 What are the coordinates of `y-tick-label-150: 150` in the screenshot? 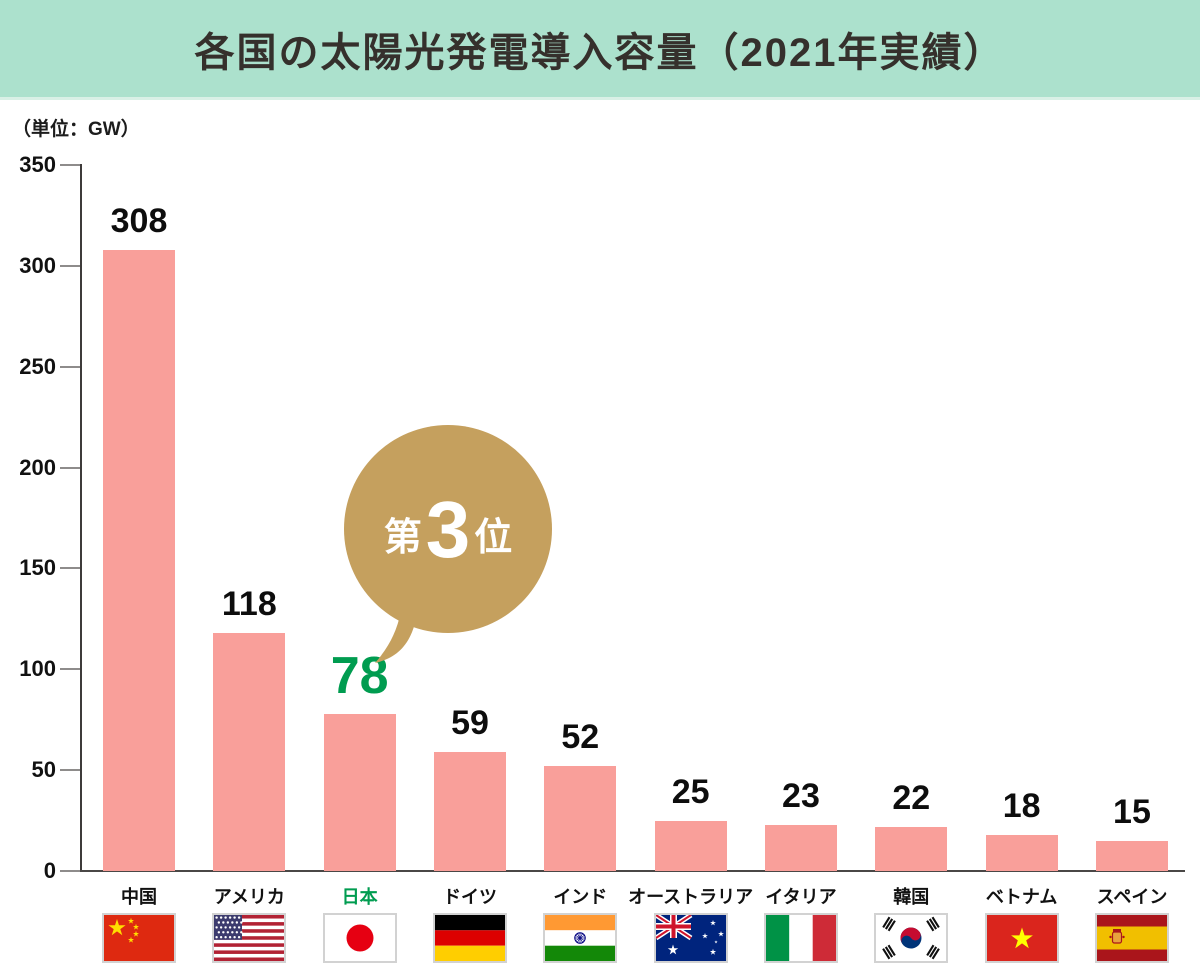 It's located at (37, 567).